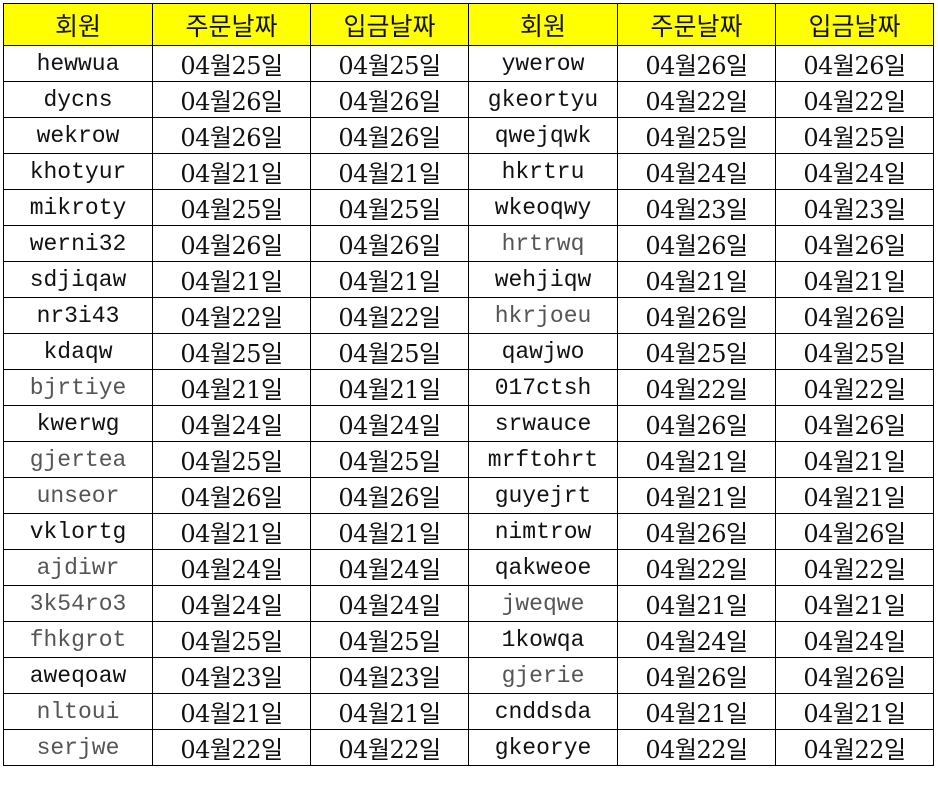 The image size is (938, 789). What do you see at coordinates (543, 99) in the screenshot?
I see `member-cell: gkeortyu` at bounding box center [543, 99].